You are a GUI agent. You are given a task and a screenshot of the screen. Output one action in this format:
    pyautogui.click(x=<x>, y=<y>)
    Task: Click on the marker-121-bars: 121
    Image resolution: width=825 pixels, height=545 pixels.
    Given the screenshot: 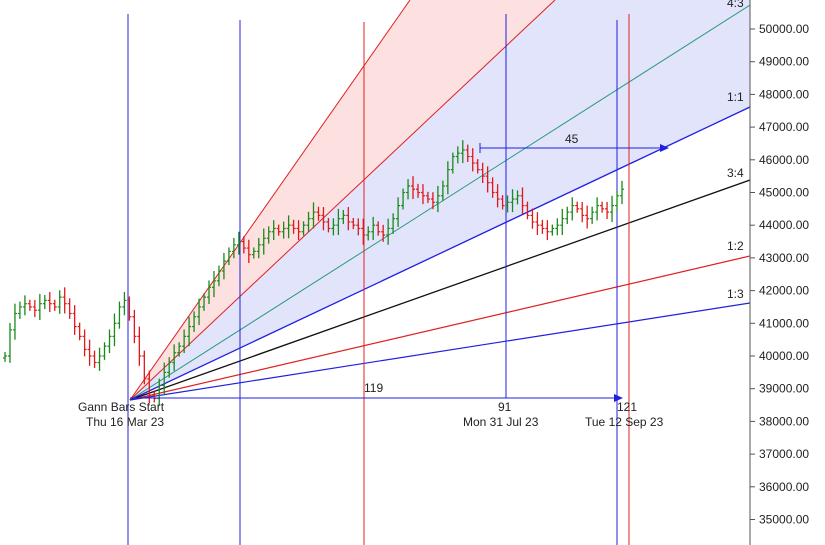 What is the action you would take?
    pyautogui.click(x=627, y=407)
    